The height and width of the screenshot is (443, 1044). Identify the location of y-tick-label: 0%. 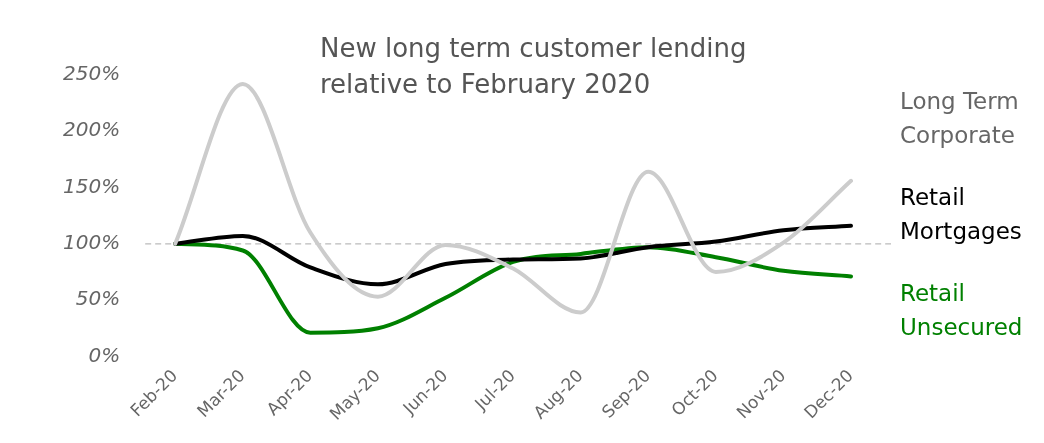
(104, 354).